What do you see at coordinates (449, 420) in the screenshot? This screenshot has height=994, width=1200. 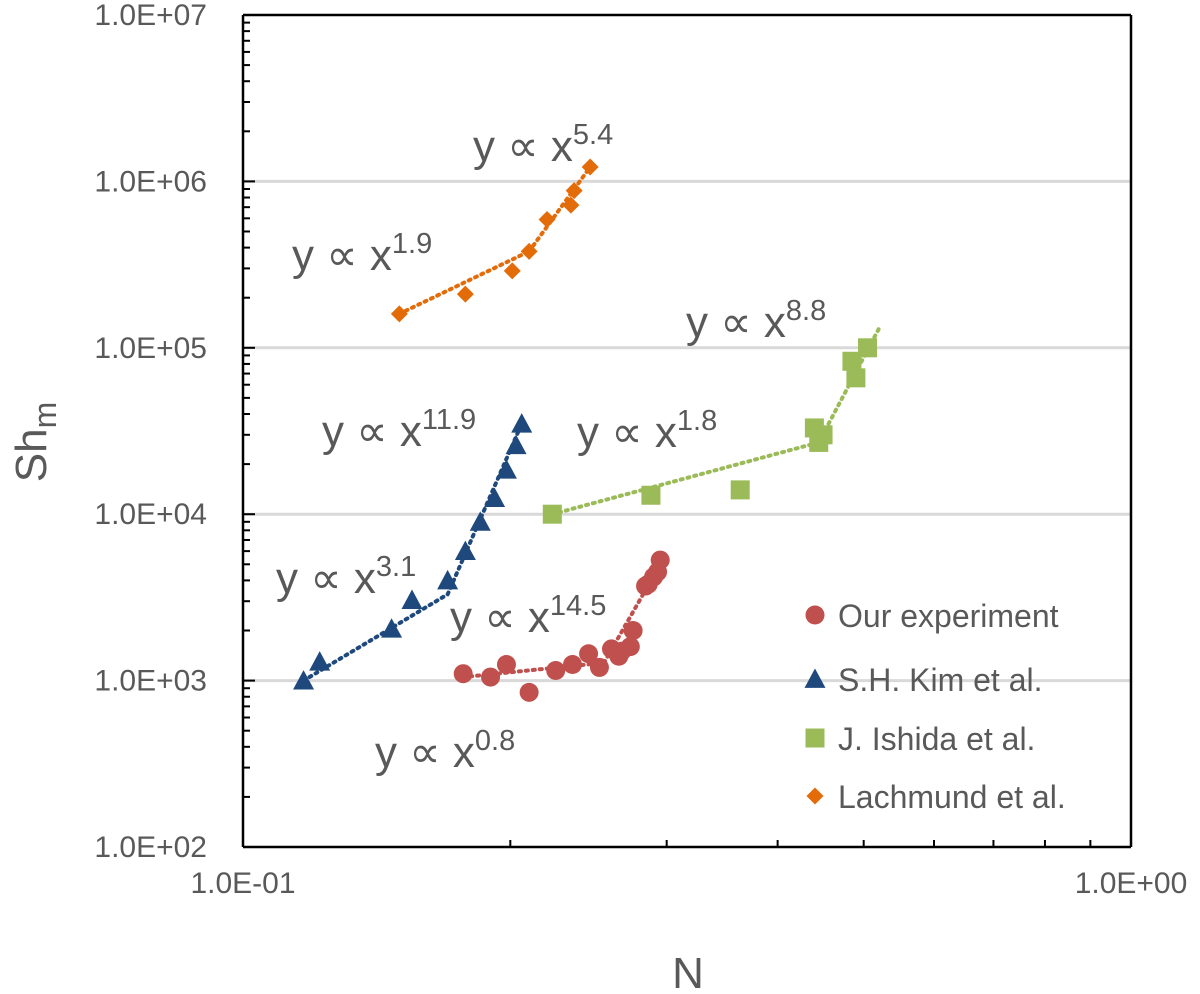 I see `annotation-exponent: 11.9` at bounding box center [449, 420].